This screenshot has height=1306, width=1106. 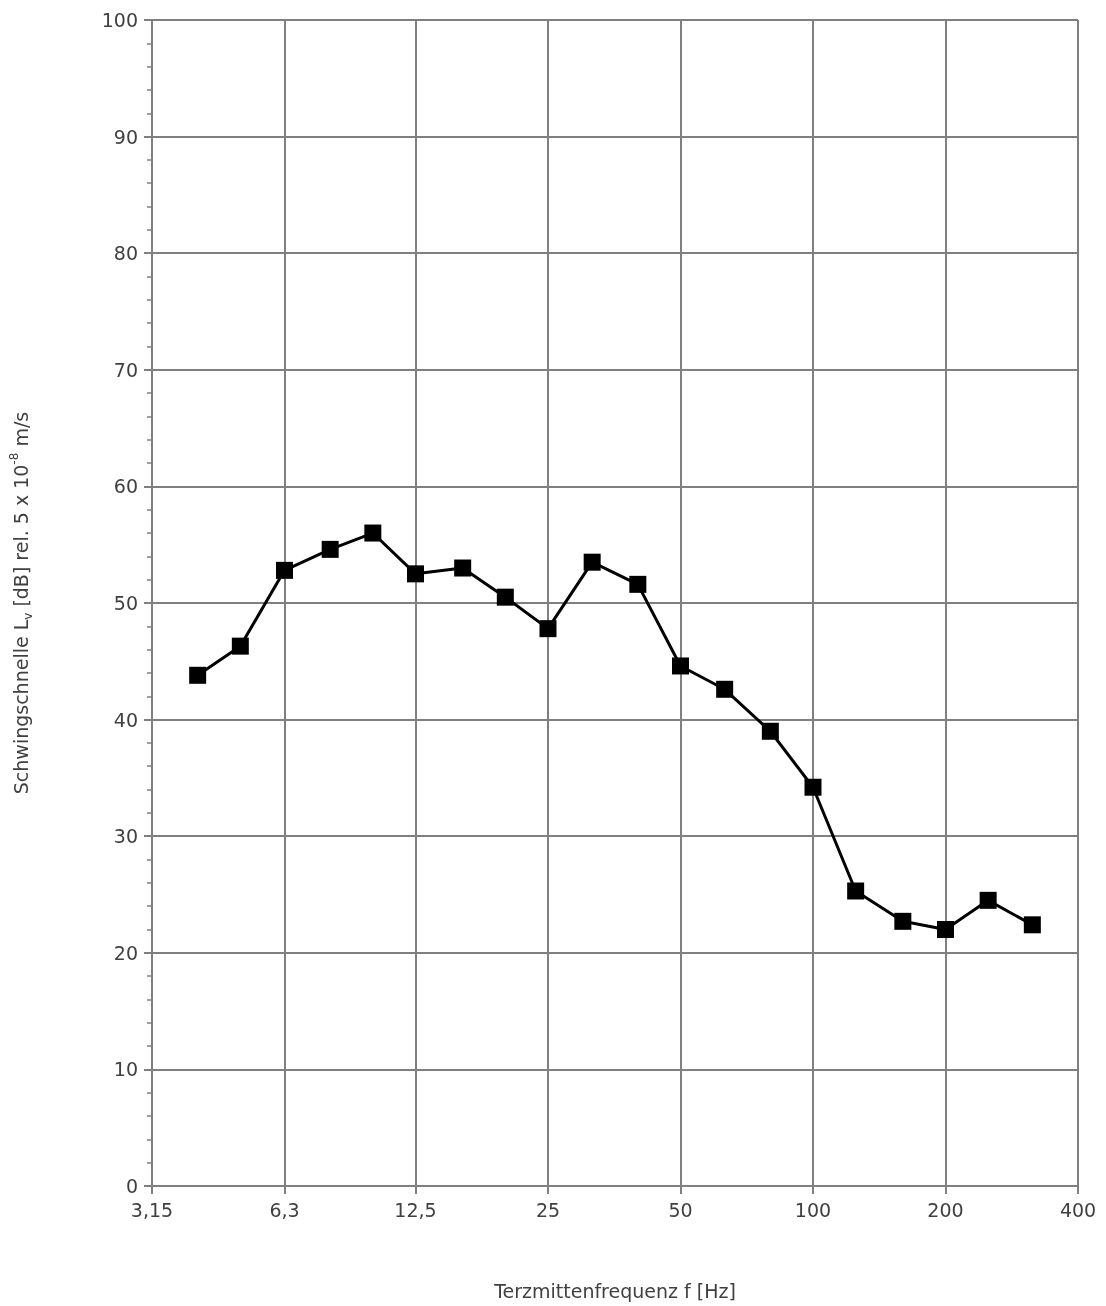 I want to click on y-tick-label: 0, so click(x=131, y=1186).